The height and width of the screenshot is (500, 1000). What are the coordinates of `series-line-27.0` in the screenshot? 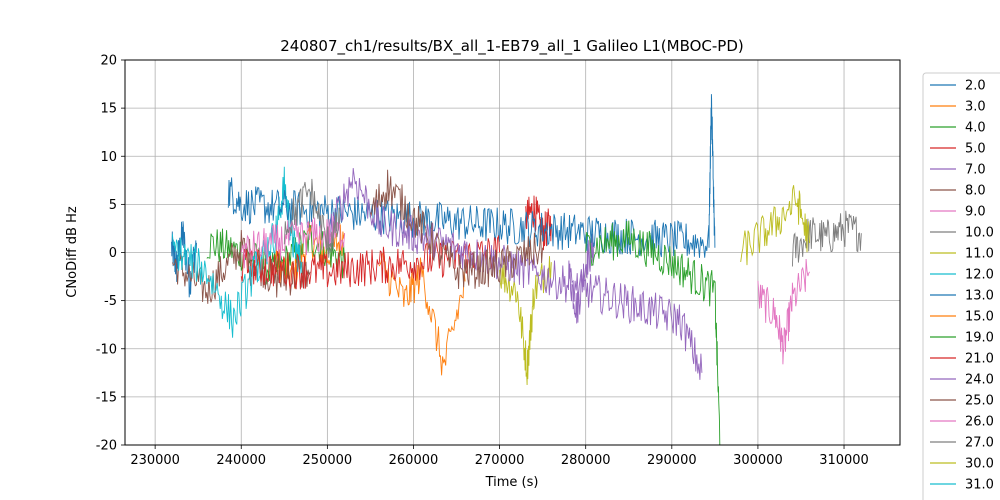 It's located at (312, 218).